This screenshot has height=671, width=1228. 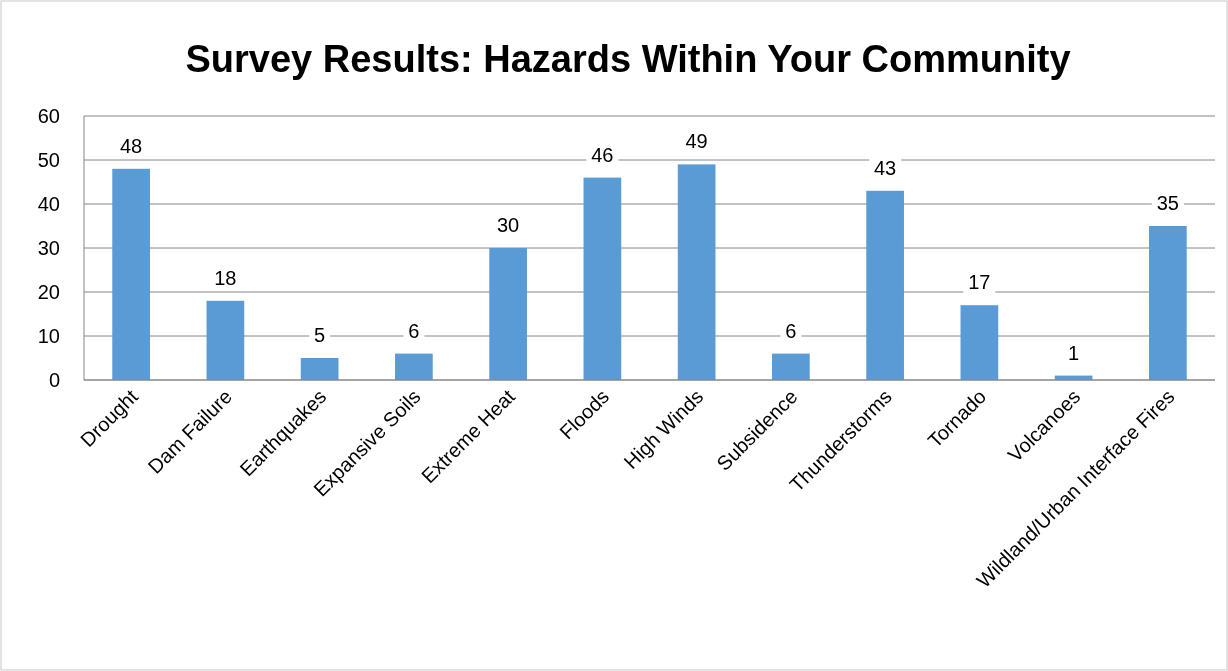 I want to click on data-label: 35, so click(x=1167, y=203).